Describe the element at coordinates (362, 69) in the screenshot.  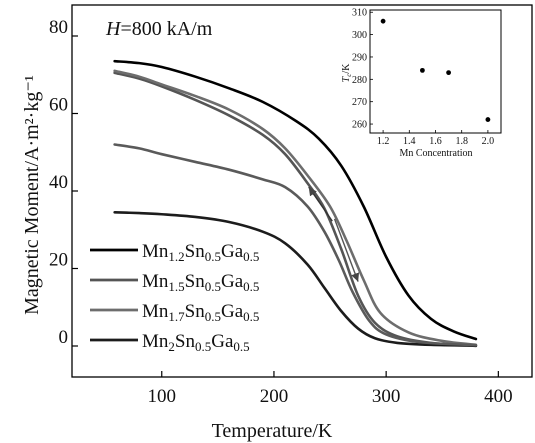
I see `inset-y-ticks: 260 270 280 290 300 310` at that location.